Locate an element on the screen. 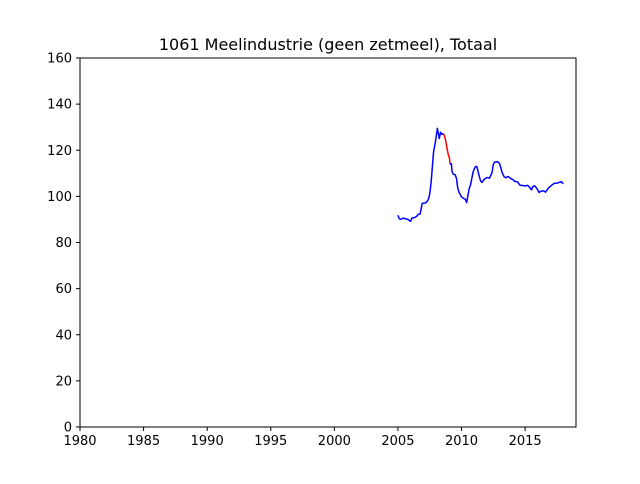  y-tick-label: 160 is located at coordinates (59, 59).